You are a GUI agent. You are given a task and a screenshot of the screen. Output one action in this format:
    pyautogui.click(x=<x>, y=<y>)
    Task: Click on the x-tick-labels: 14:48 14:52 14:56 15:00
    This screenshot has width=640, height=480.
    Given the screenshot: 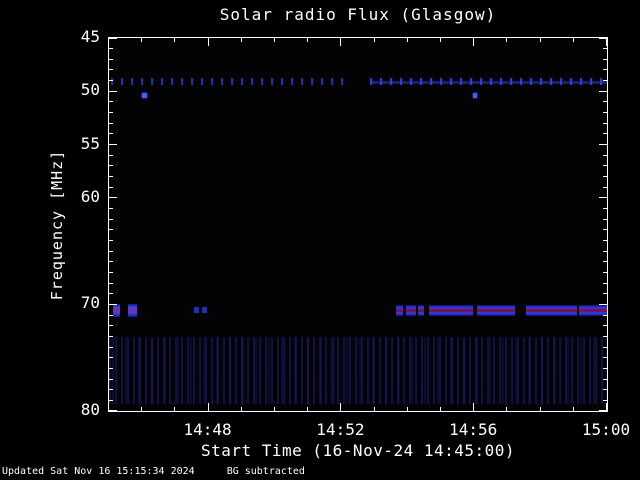 What is the action you would take?
    pyautogui.click(x=369, y=430)
    